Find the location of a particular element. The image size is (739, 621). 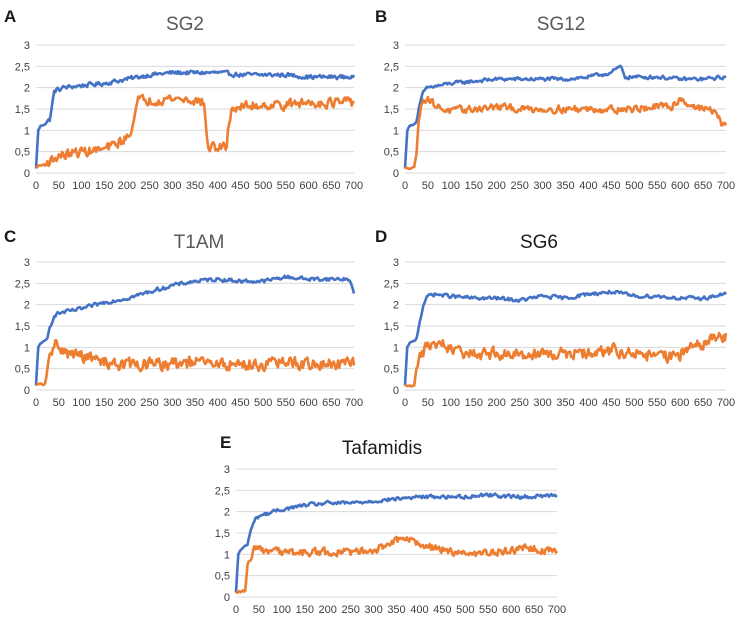

chart-title: T1AM is located at coordinates (199, 242).